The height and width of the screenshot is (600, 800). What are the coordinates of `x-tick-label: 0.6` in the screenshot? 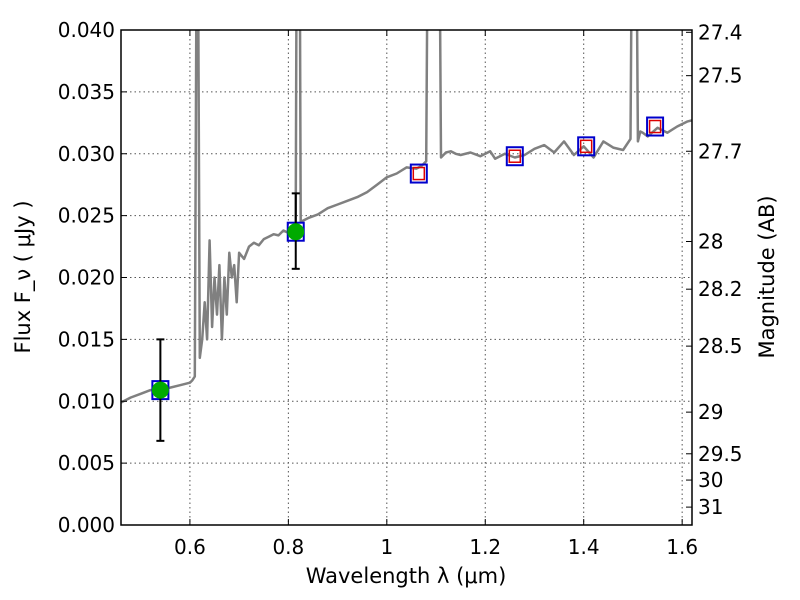 It's located at (190, 547).